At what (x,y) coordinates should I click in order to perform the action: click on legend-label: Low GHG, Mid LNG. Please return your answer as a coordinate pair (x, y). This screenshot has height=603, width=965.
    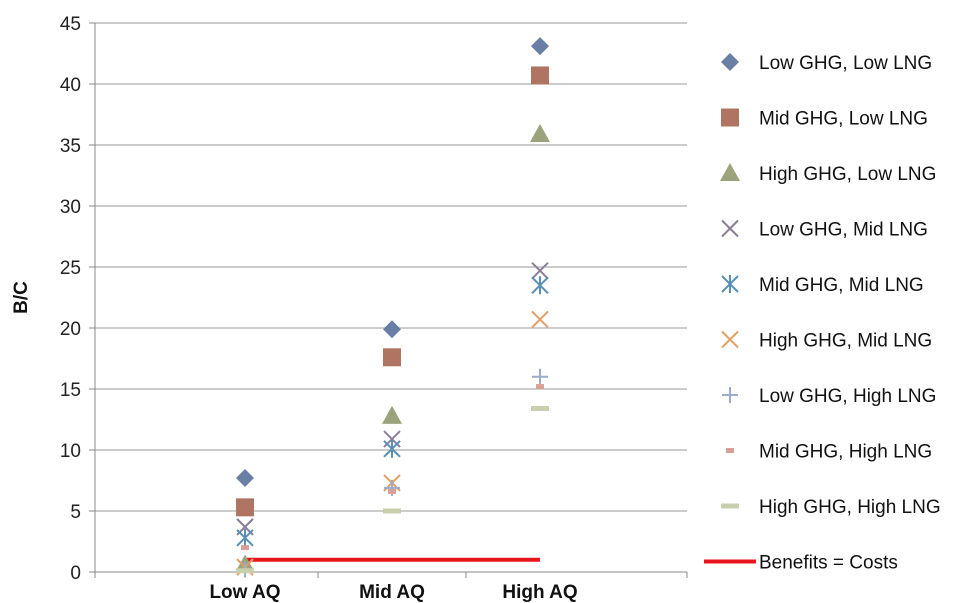
    Looking at the image, I should click on (843, 230).